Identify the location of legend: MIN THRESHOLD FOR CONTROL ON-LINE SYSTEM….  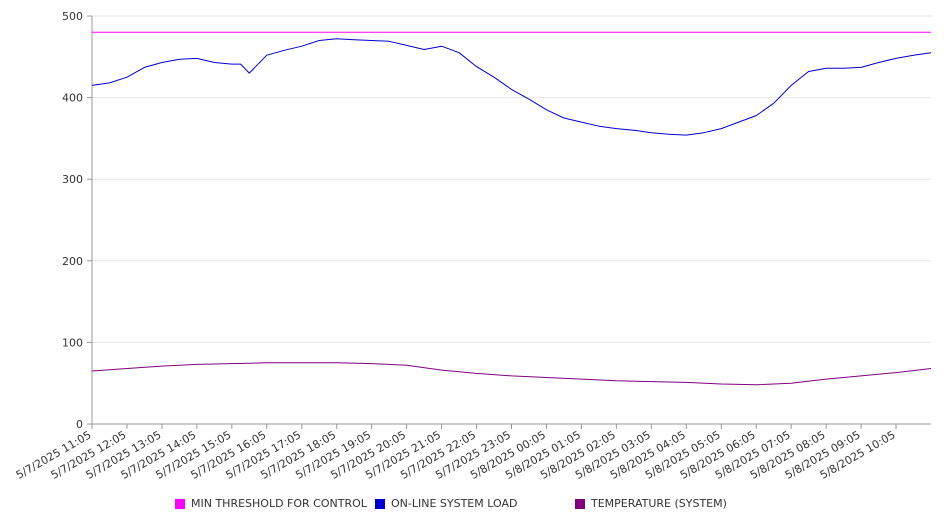
(473, 506).